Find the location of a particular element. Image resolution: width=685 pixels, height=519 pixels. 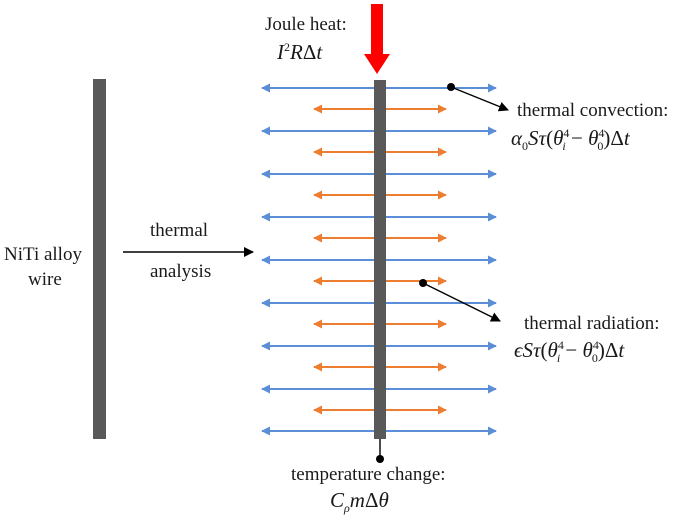

wire-label-line1: NiTi alloy is located at coordinates (43, 254).